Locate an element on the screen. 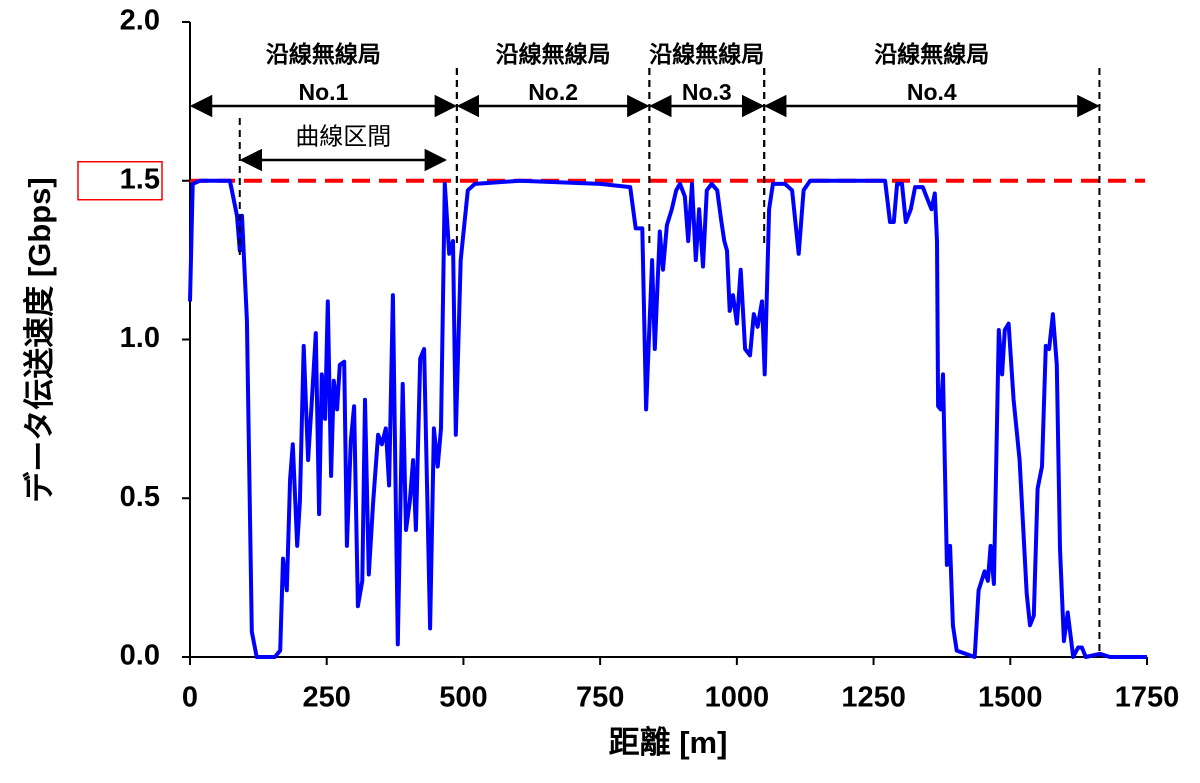 The width and height of the screenshot is (1200, 783). x-tick-label: 0 is located at coordinates (190, 698).